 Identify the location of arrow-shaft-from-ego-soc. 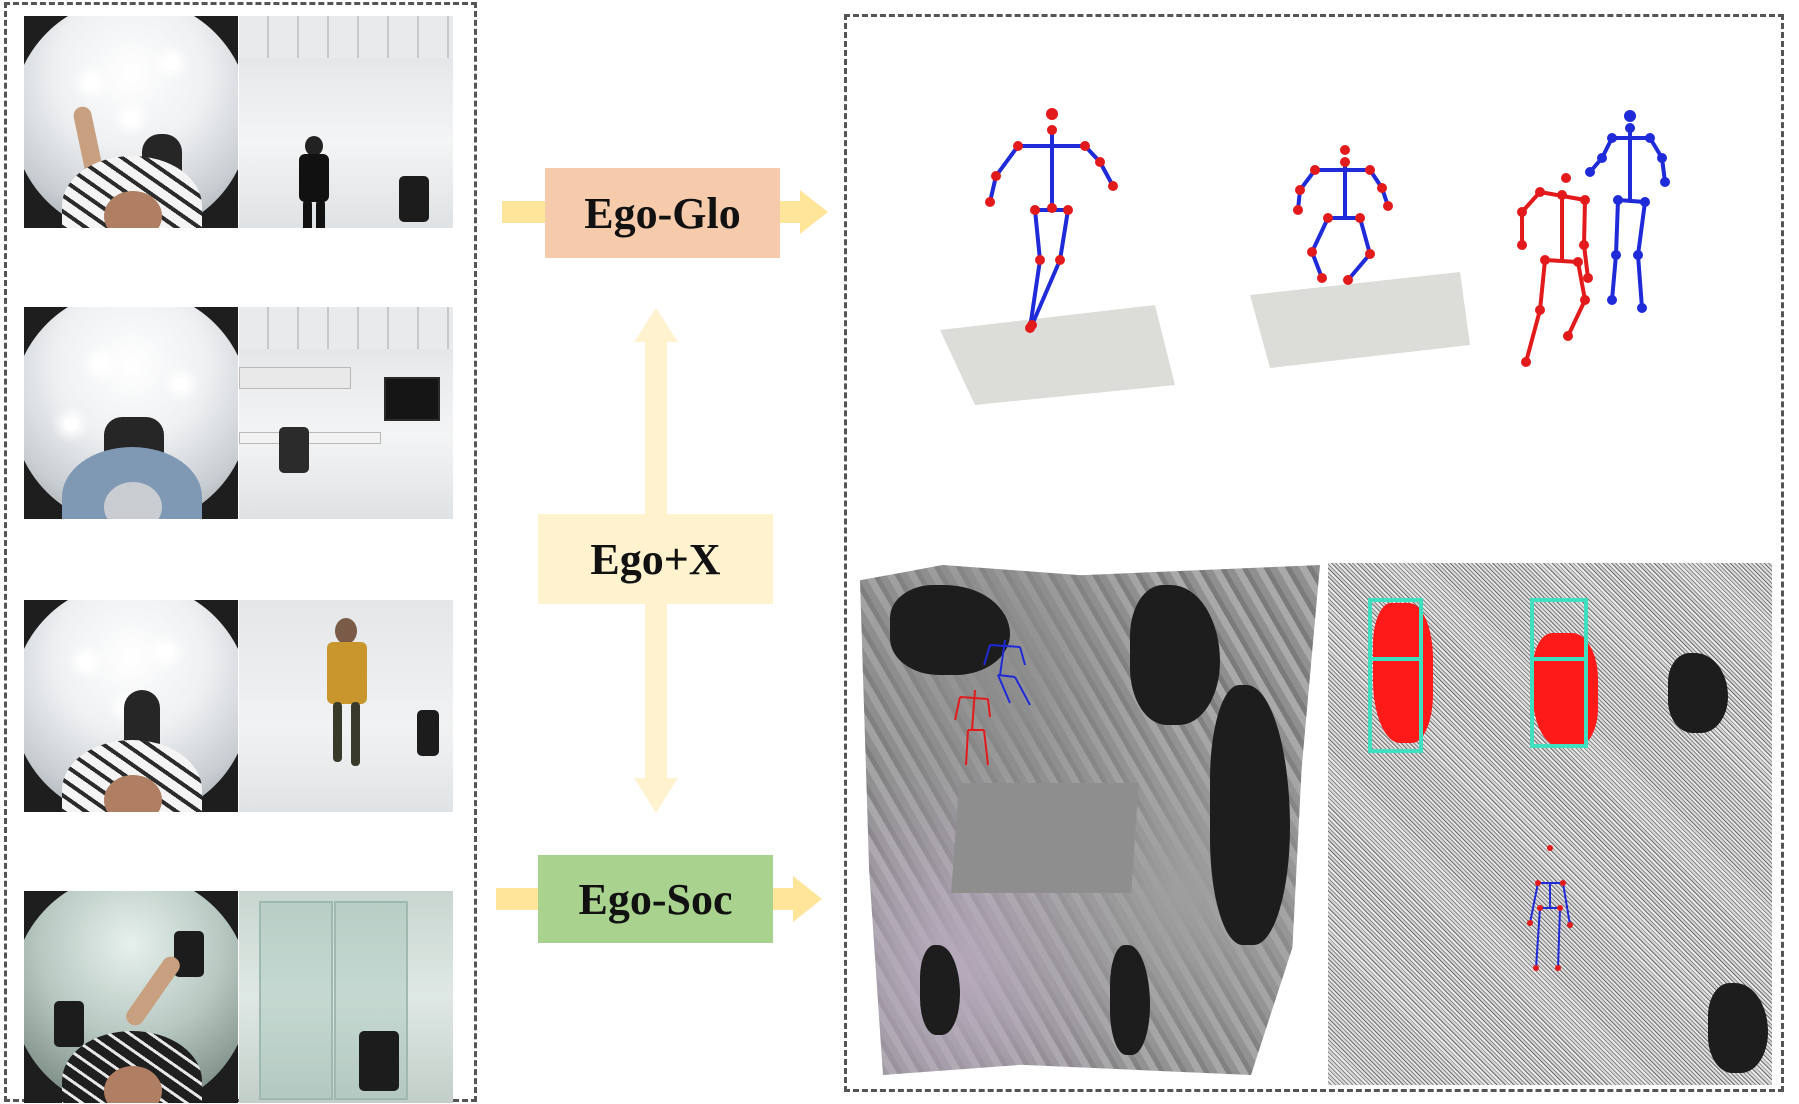
(784, 899).